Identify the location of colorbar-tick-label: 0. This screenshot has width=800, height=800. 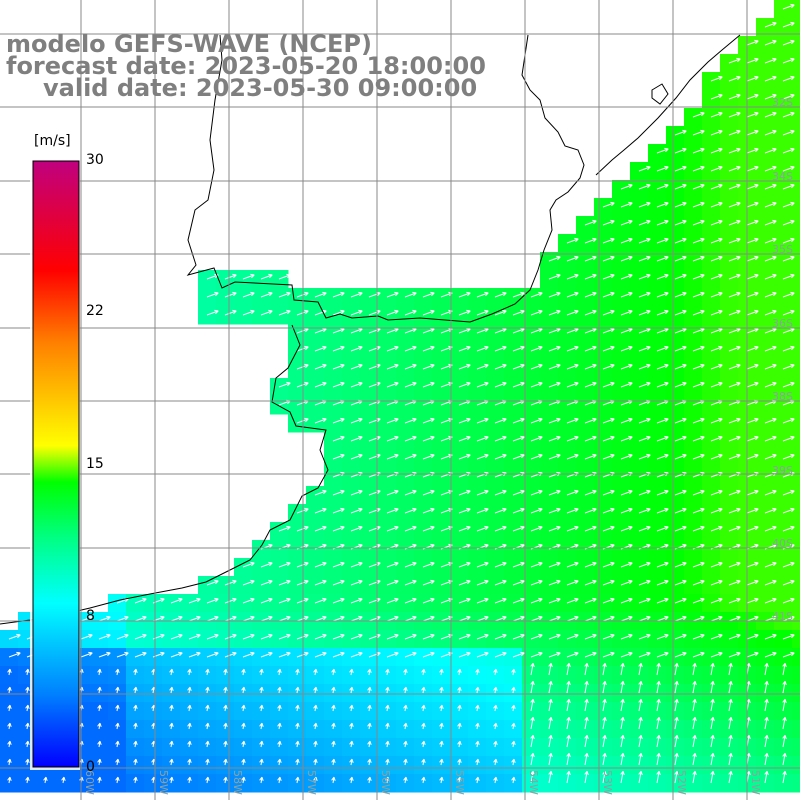
(90, 767).